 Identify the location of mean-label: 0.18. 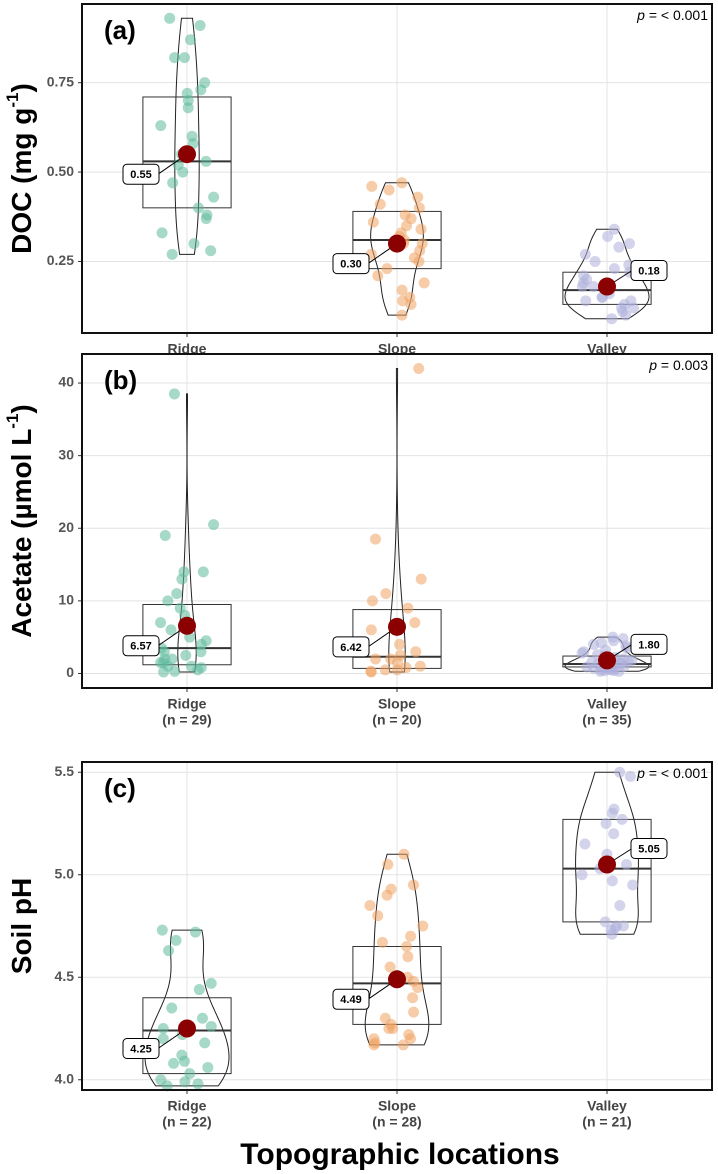
(648, 271).